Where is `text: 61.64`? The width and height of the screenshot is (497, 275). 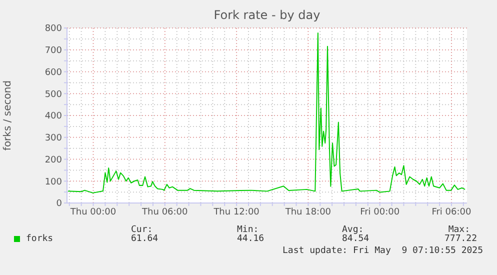 text: 61.64 is located at coordinates (144, 239).